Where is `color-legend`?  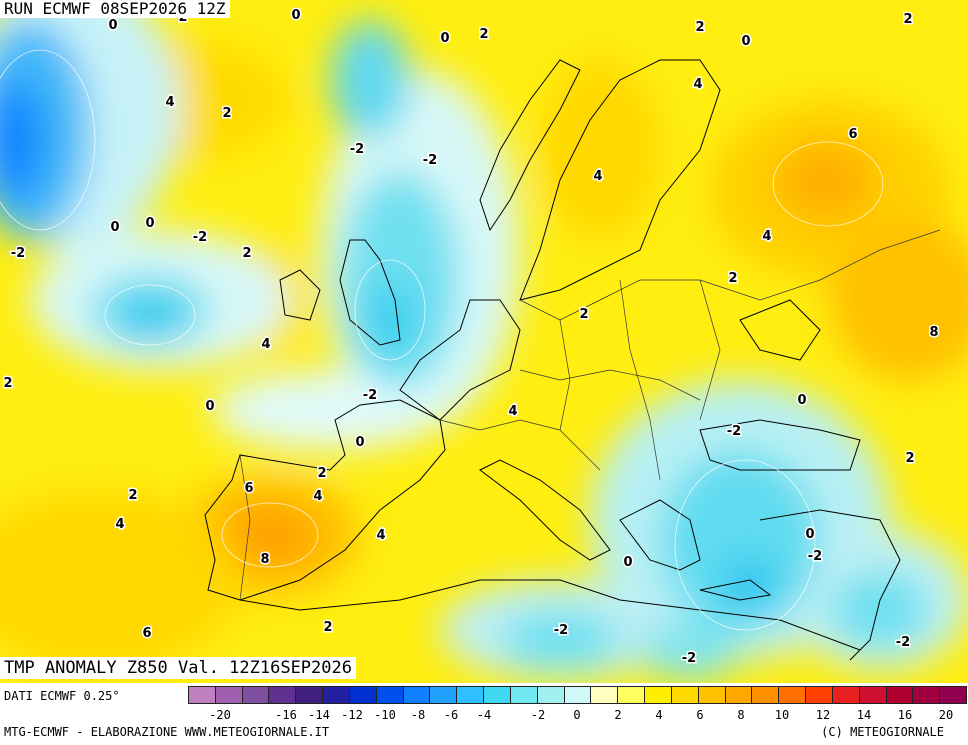
color-legend is located at coordinates (578, 696).